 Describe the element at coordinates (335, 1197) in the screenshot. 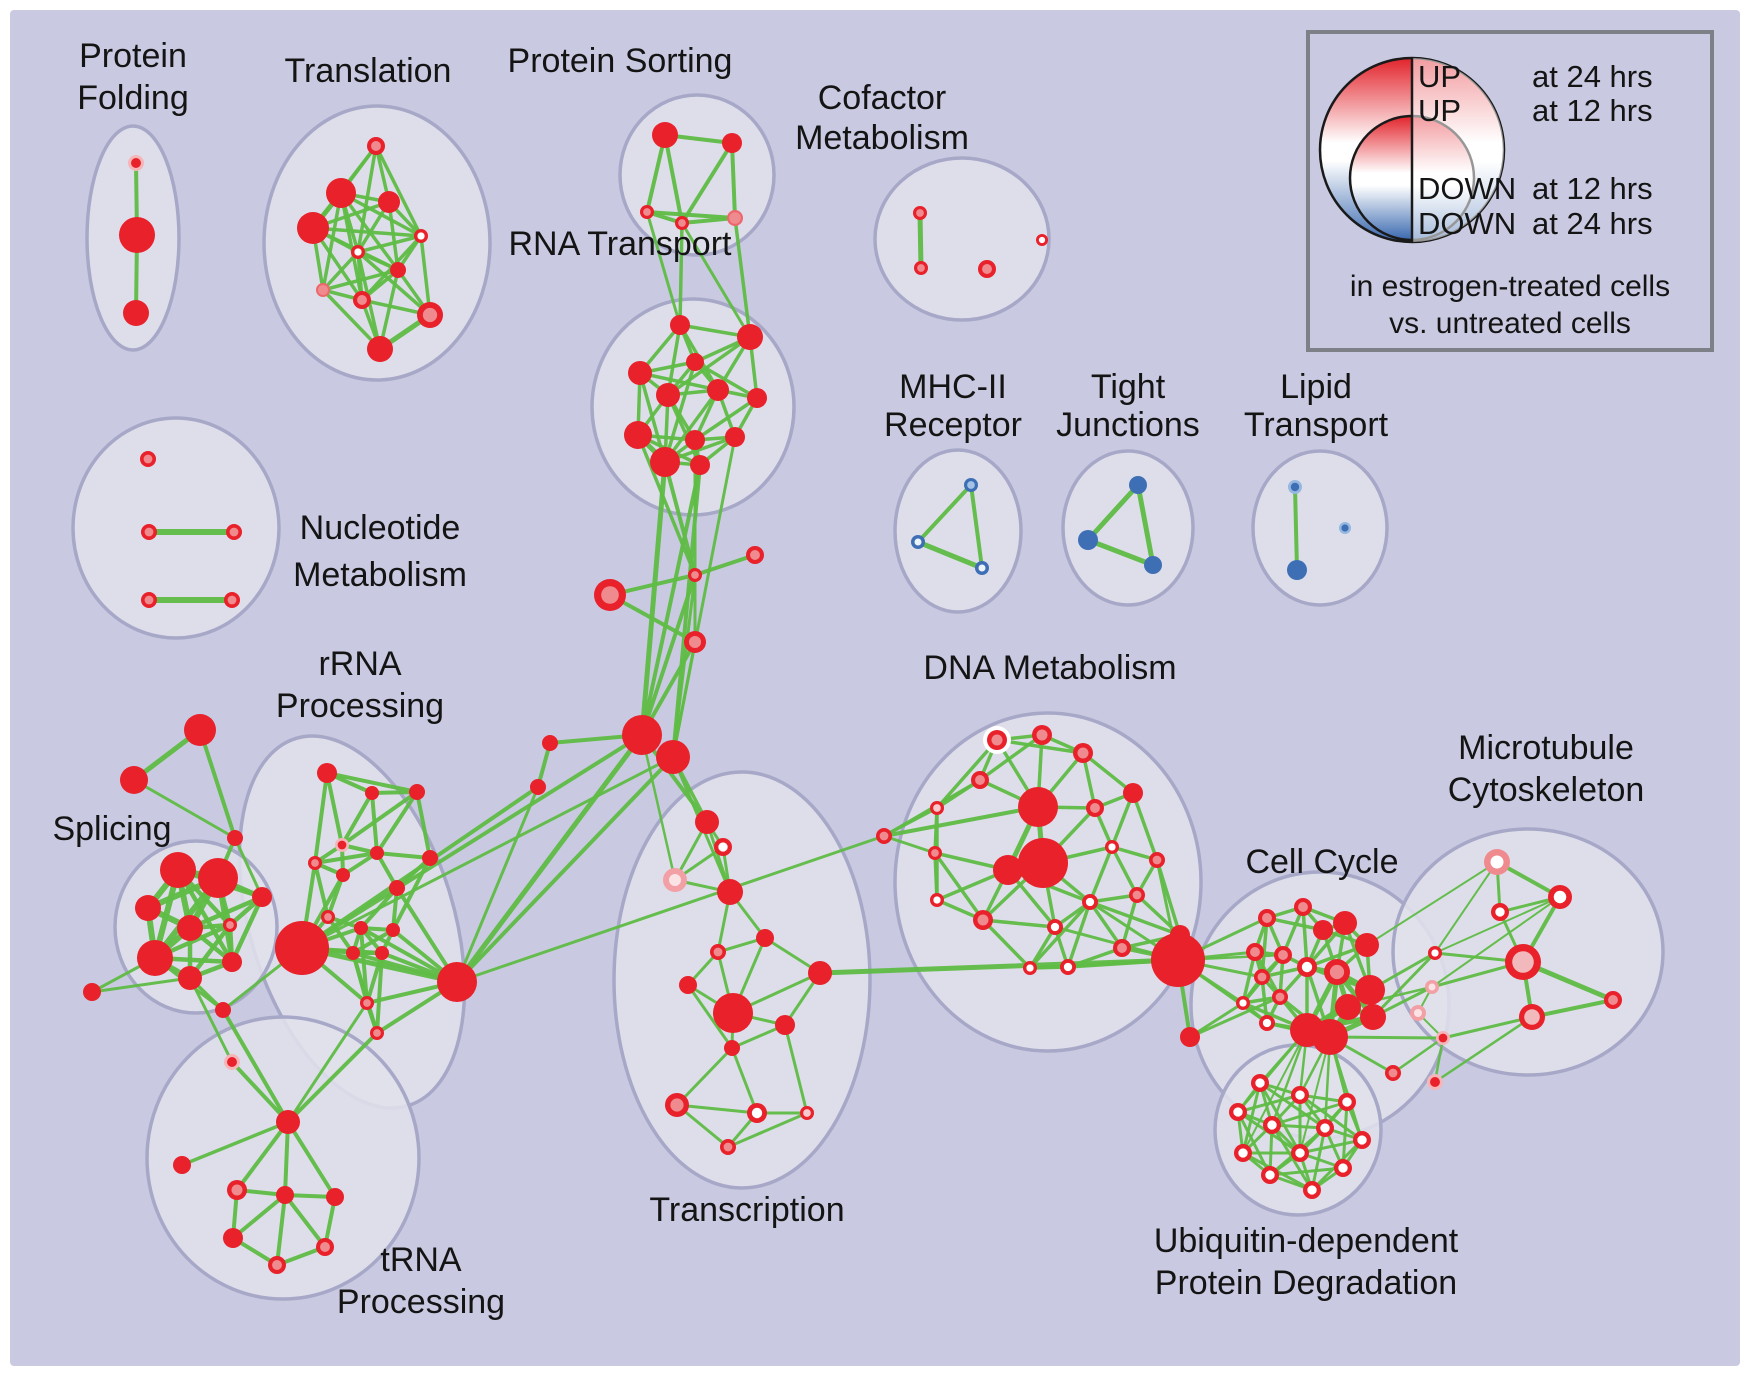

I see `node-g5` at that location.